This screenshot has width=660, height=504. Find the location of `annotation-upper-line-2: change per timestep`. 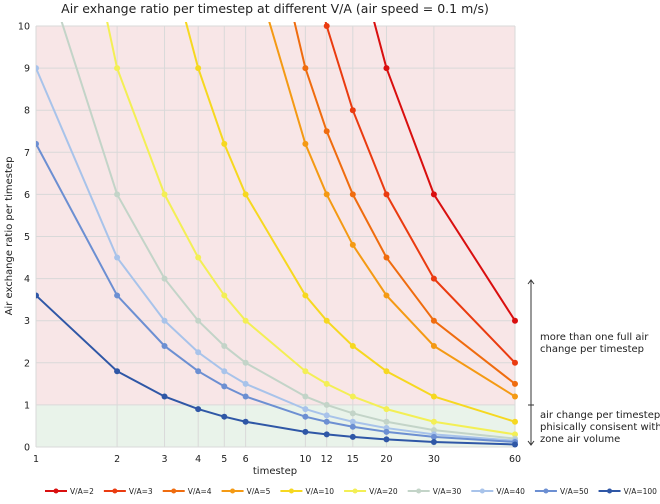

annotation-upper-line-2: change per timestep is located at coordinates (592, 349).